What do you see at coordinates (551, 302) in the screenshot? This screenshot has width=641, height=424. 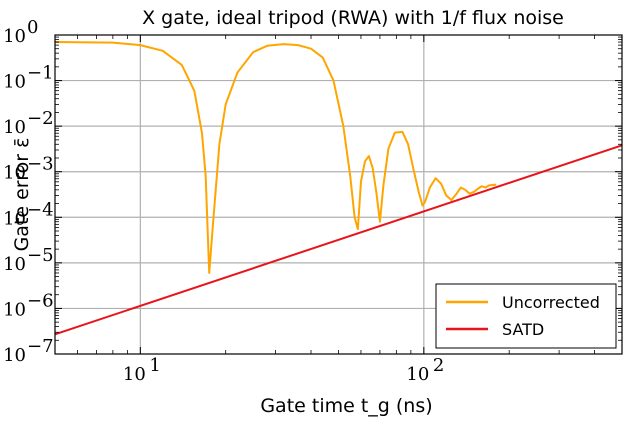 I see `legend-label-uncorrected: Uncorrected` at bounding box center [551, 302].